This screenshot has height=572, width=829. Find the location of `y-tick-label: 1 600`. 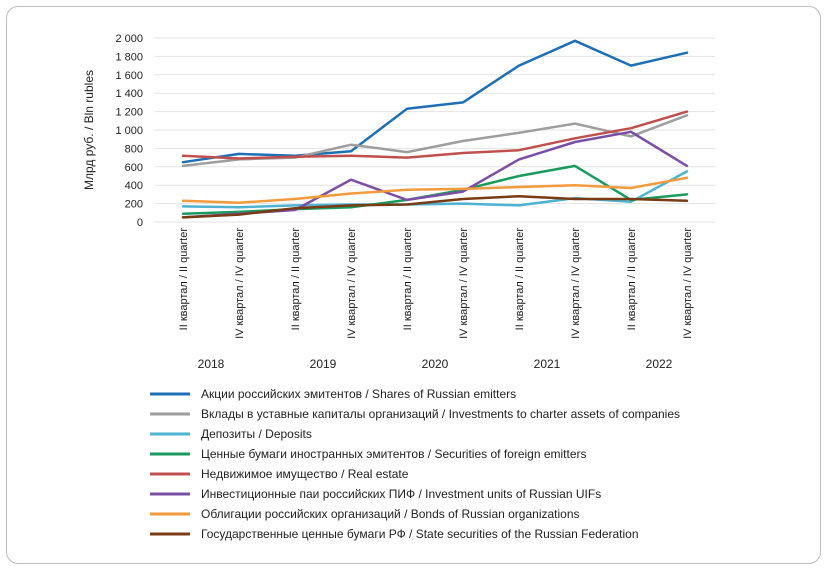

y-tick-label: 1 600 is located at coordinates (129, 76).